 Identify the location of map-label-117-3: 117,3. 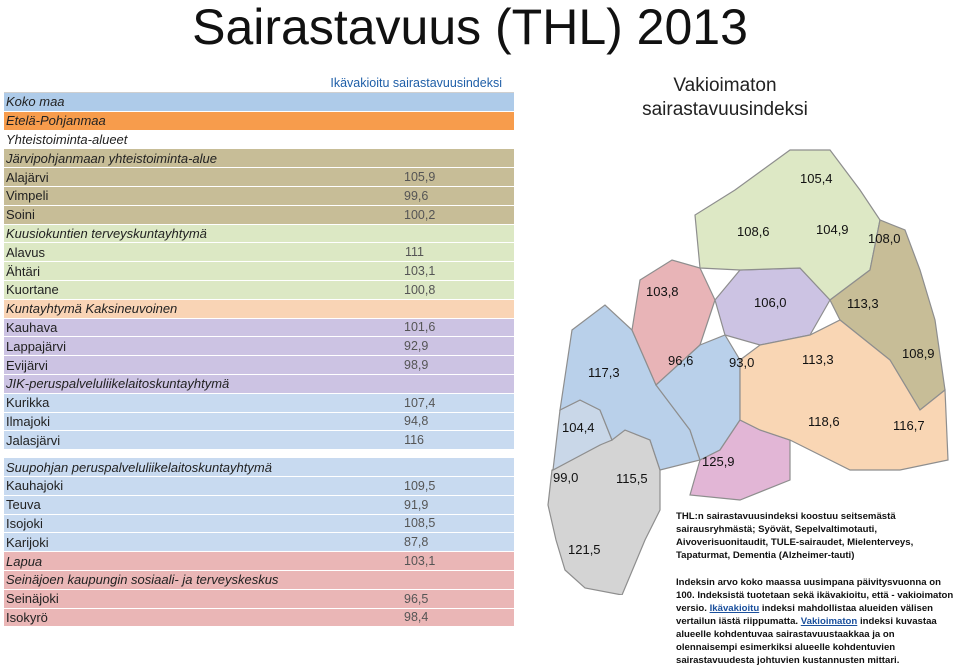
(604, 372).